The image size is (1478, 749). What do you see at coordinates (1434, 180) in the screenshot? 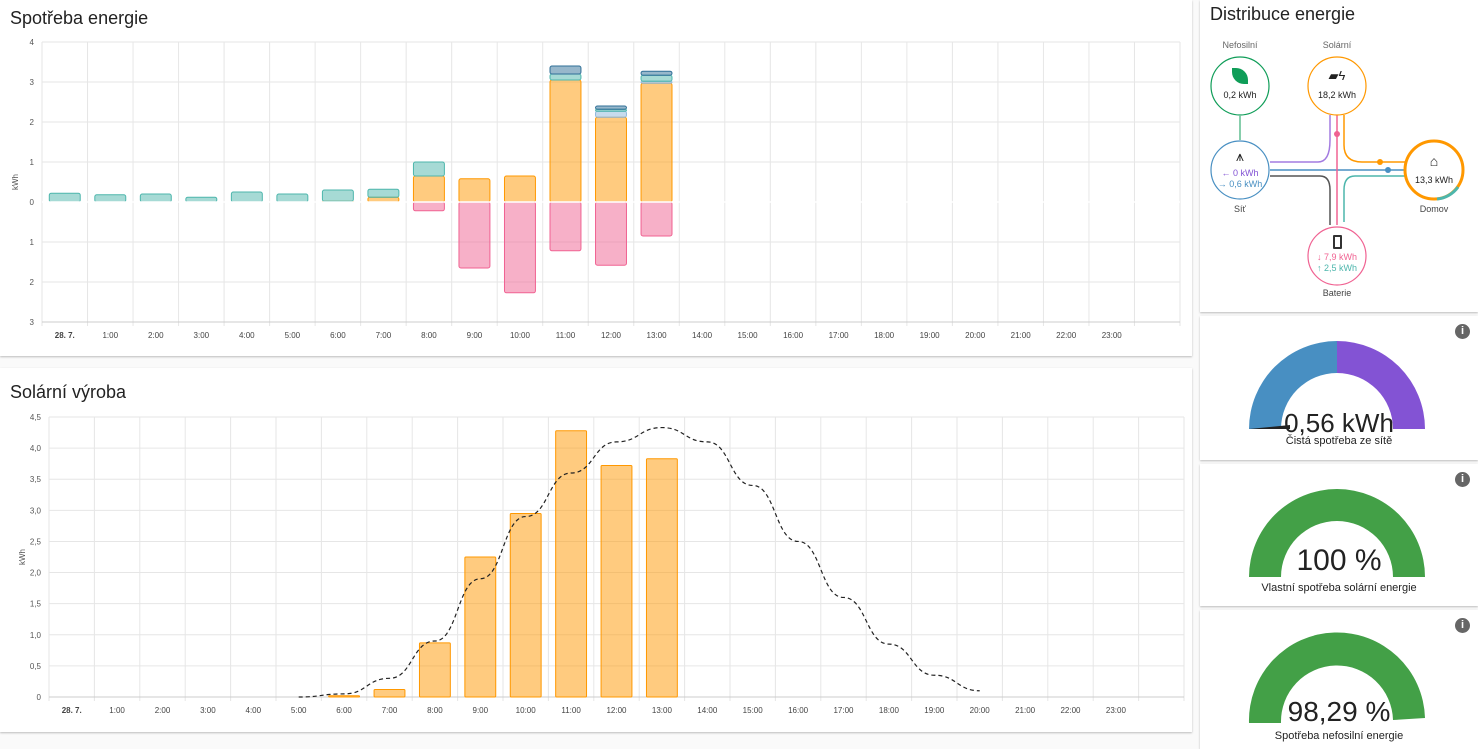
I see `home-value: 13,3 kWh` at bounding box center [1434, 180].